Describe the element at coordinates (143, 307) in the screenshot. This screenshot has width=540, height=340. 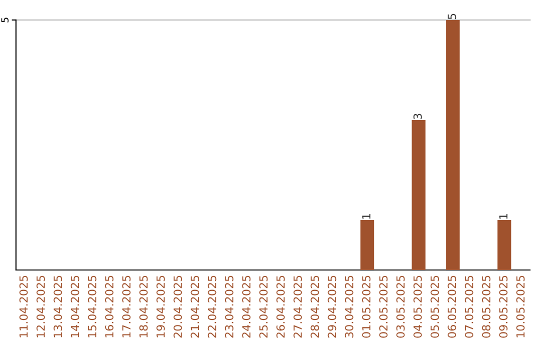
I see `x-tick-label: 18.04.2025` at that location.